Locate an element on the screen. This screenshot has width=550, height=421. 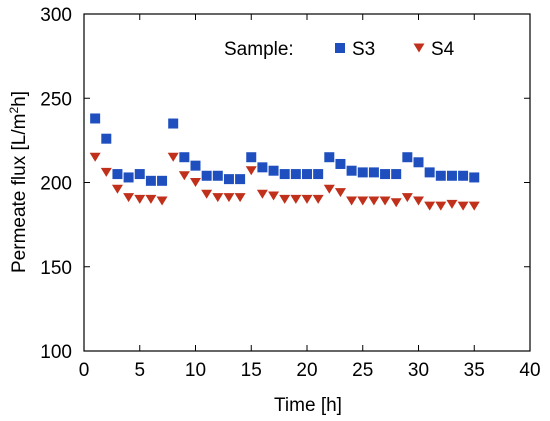
y-tick-label: 200 is located at coordinates (56, 184).